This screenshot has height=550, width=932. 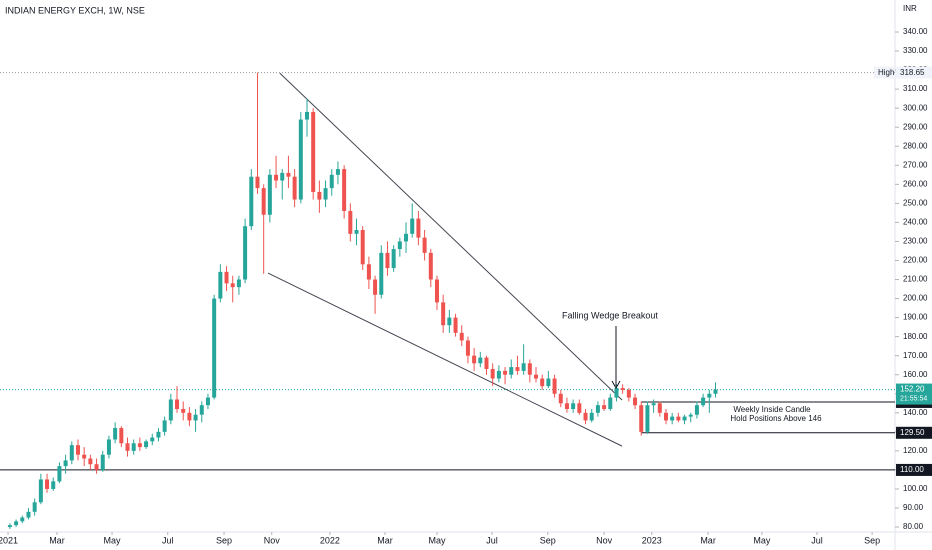 What do you see at coordinates (914, 72) in the screenshot?
I see `high-tag` at bounding box center [914, 72].